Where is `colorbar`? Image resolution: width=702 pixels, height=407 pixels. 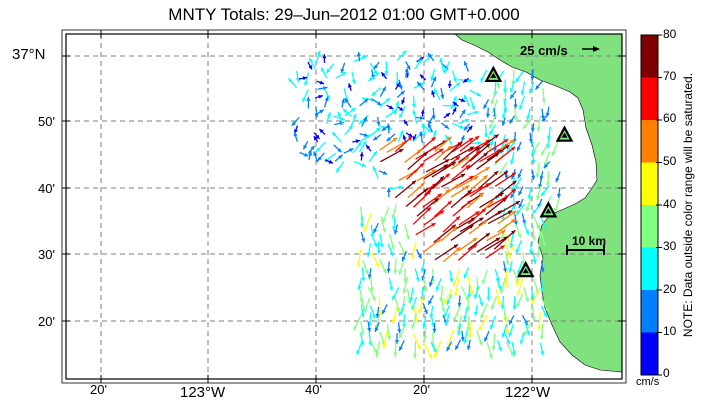
colorbar is located at coordinates (651, 205).